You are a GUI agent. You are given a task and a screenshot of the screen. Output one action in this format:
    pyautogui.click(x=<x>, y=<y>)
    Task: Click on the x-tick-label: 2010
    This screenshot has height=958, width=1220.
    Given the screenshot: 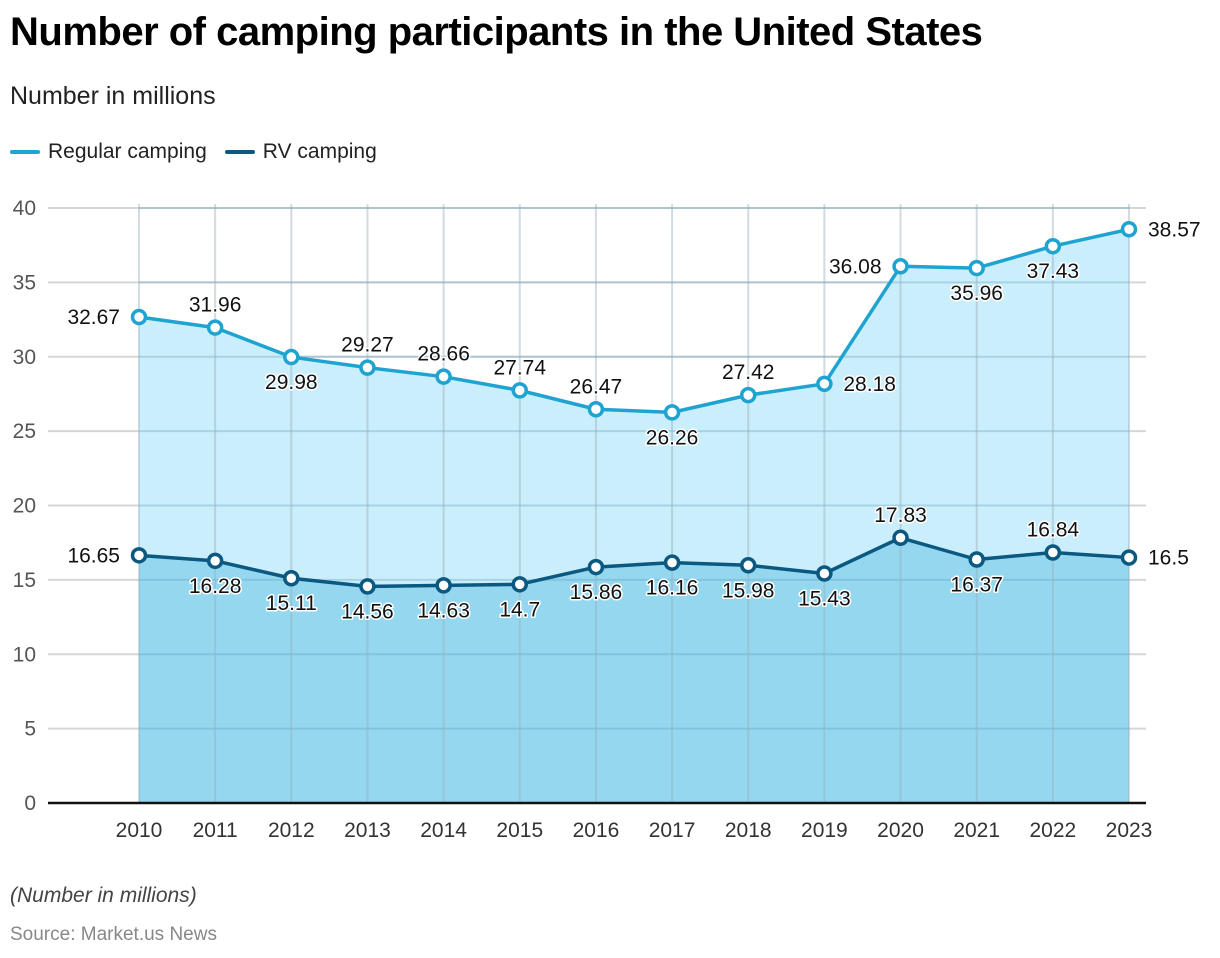 What is the action you would take?
    pyautogui.click(x=139, y=830)
    